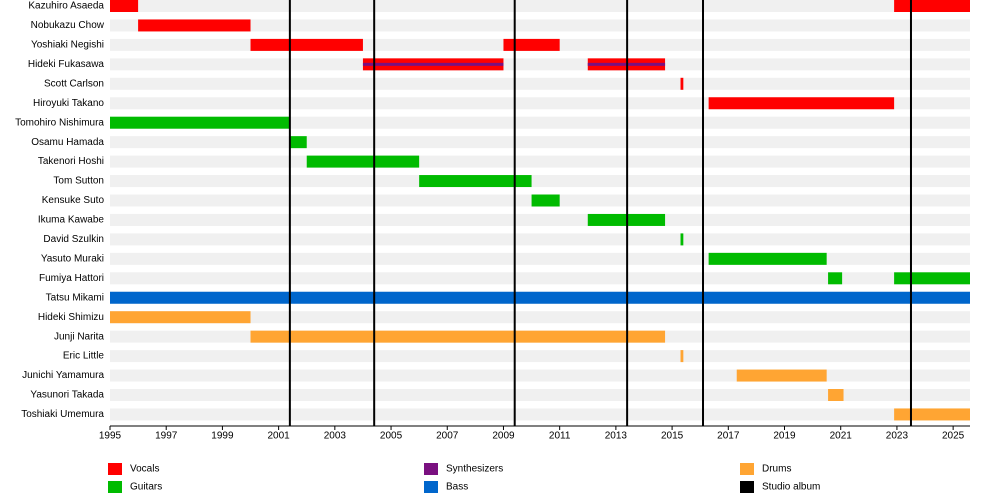  Describe the element at coordinates (503, 436) in the screenshot. I see `x-tick-label: 2009` at that location.